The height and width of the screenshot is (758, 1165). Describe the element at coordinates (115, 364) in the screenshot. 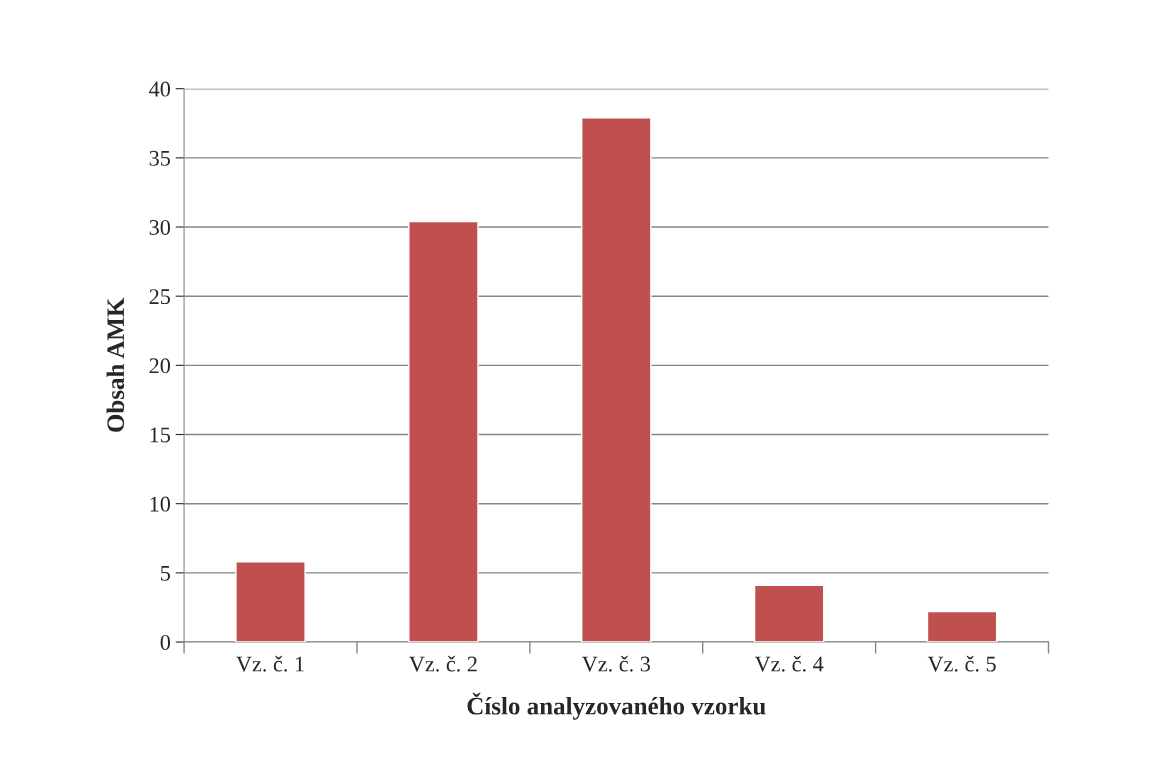

I see `y-axis-title: Obsah AMK` at that location.